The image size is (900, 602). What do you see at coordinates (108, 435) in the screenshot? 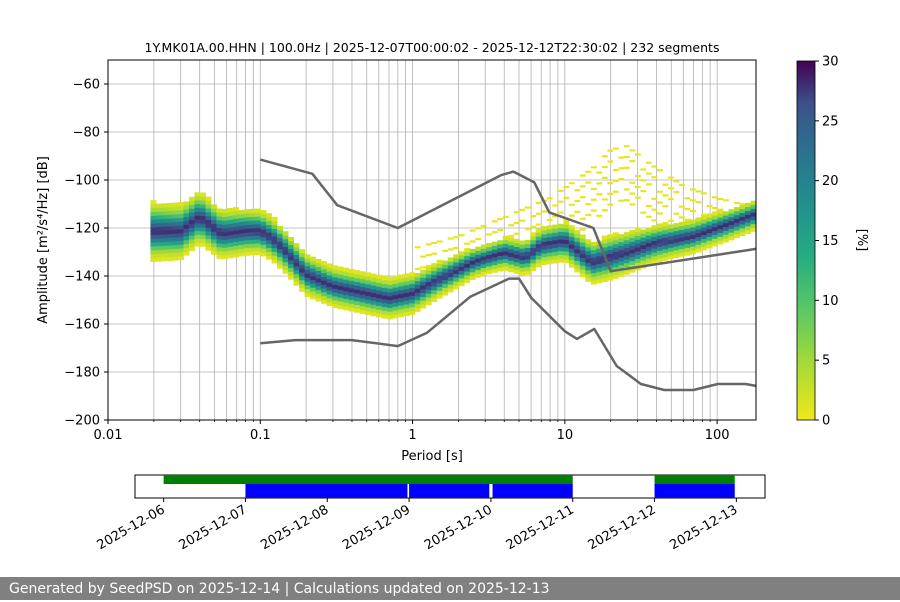
I see `x-tick-label: 0.01` at bounding box center [108, 435].